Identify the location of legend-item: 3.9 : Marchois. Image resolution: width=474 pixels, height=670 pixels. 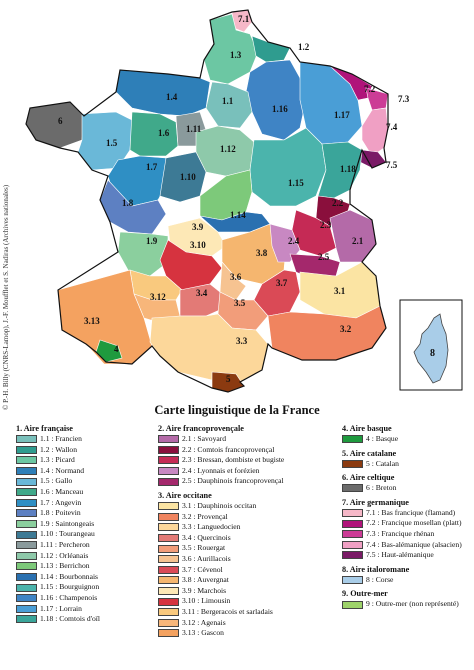
(248, 591).